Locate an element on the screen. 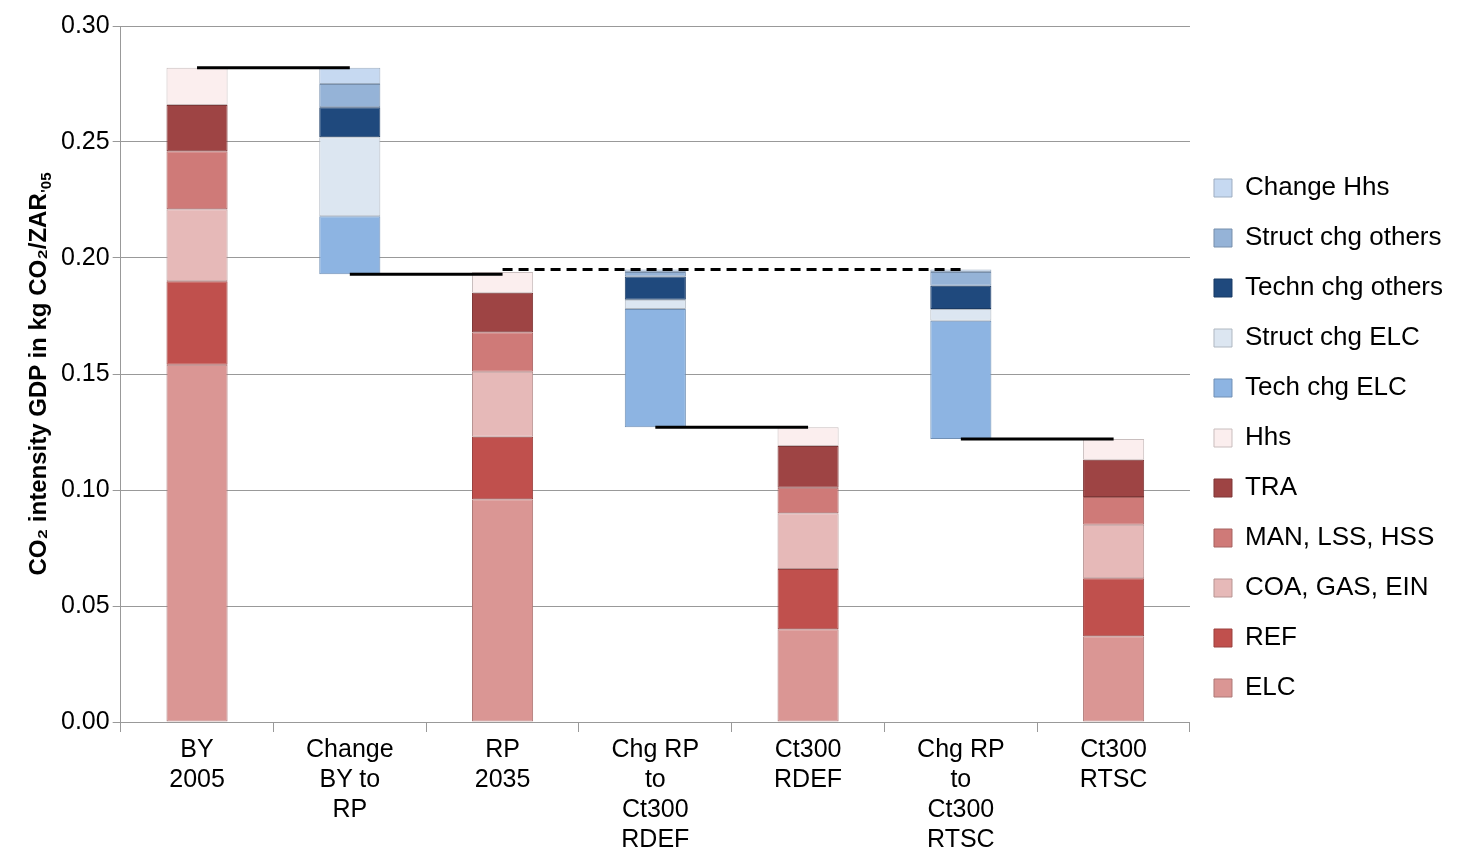 The width and height of the screenshot is (1468, 868). y-tick-label: 0.20 is located at coordinates (85, 255).